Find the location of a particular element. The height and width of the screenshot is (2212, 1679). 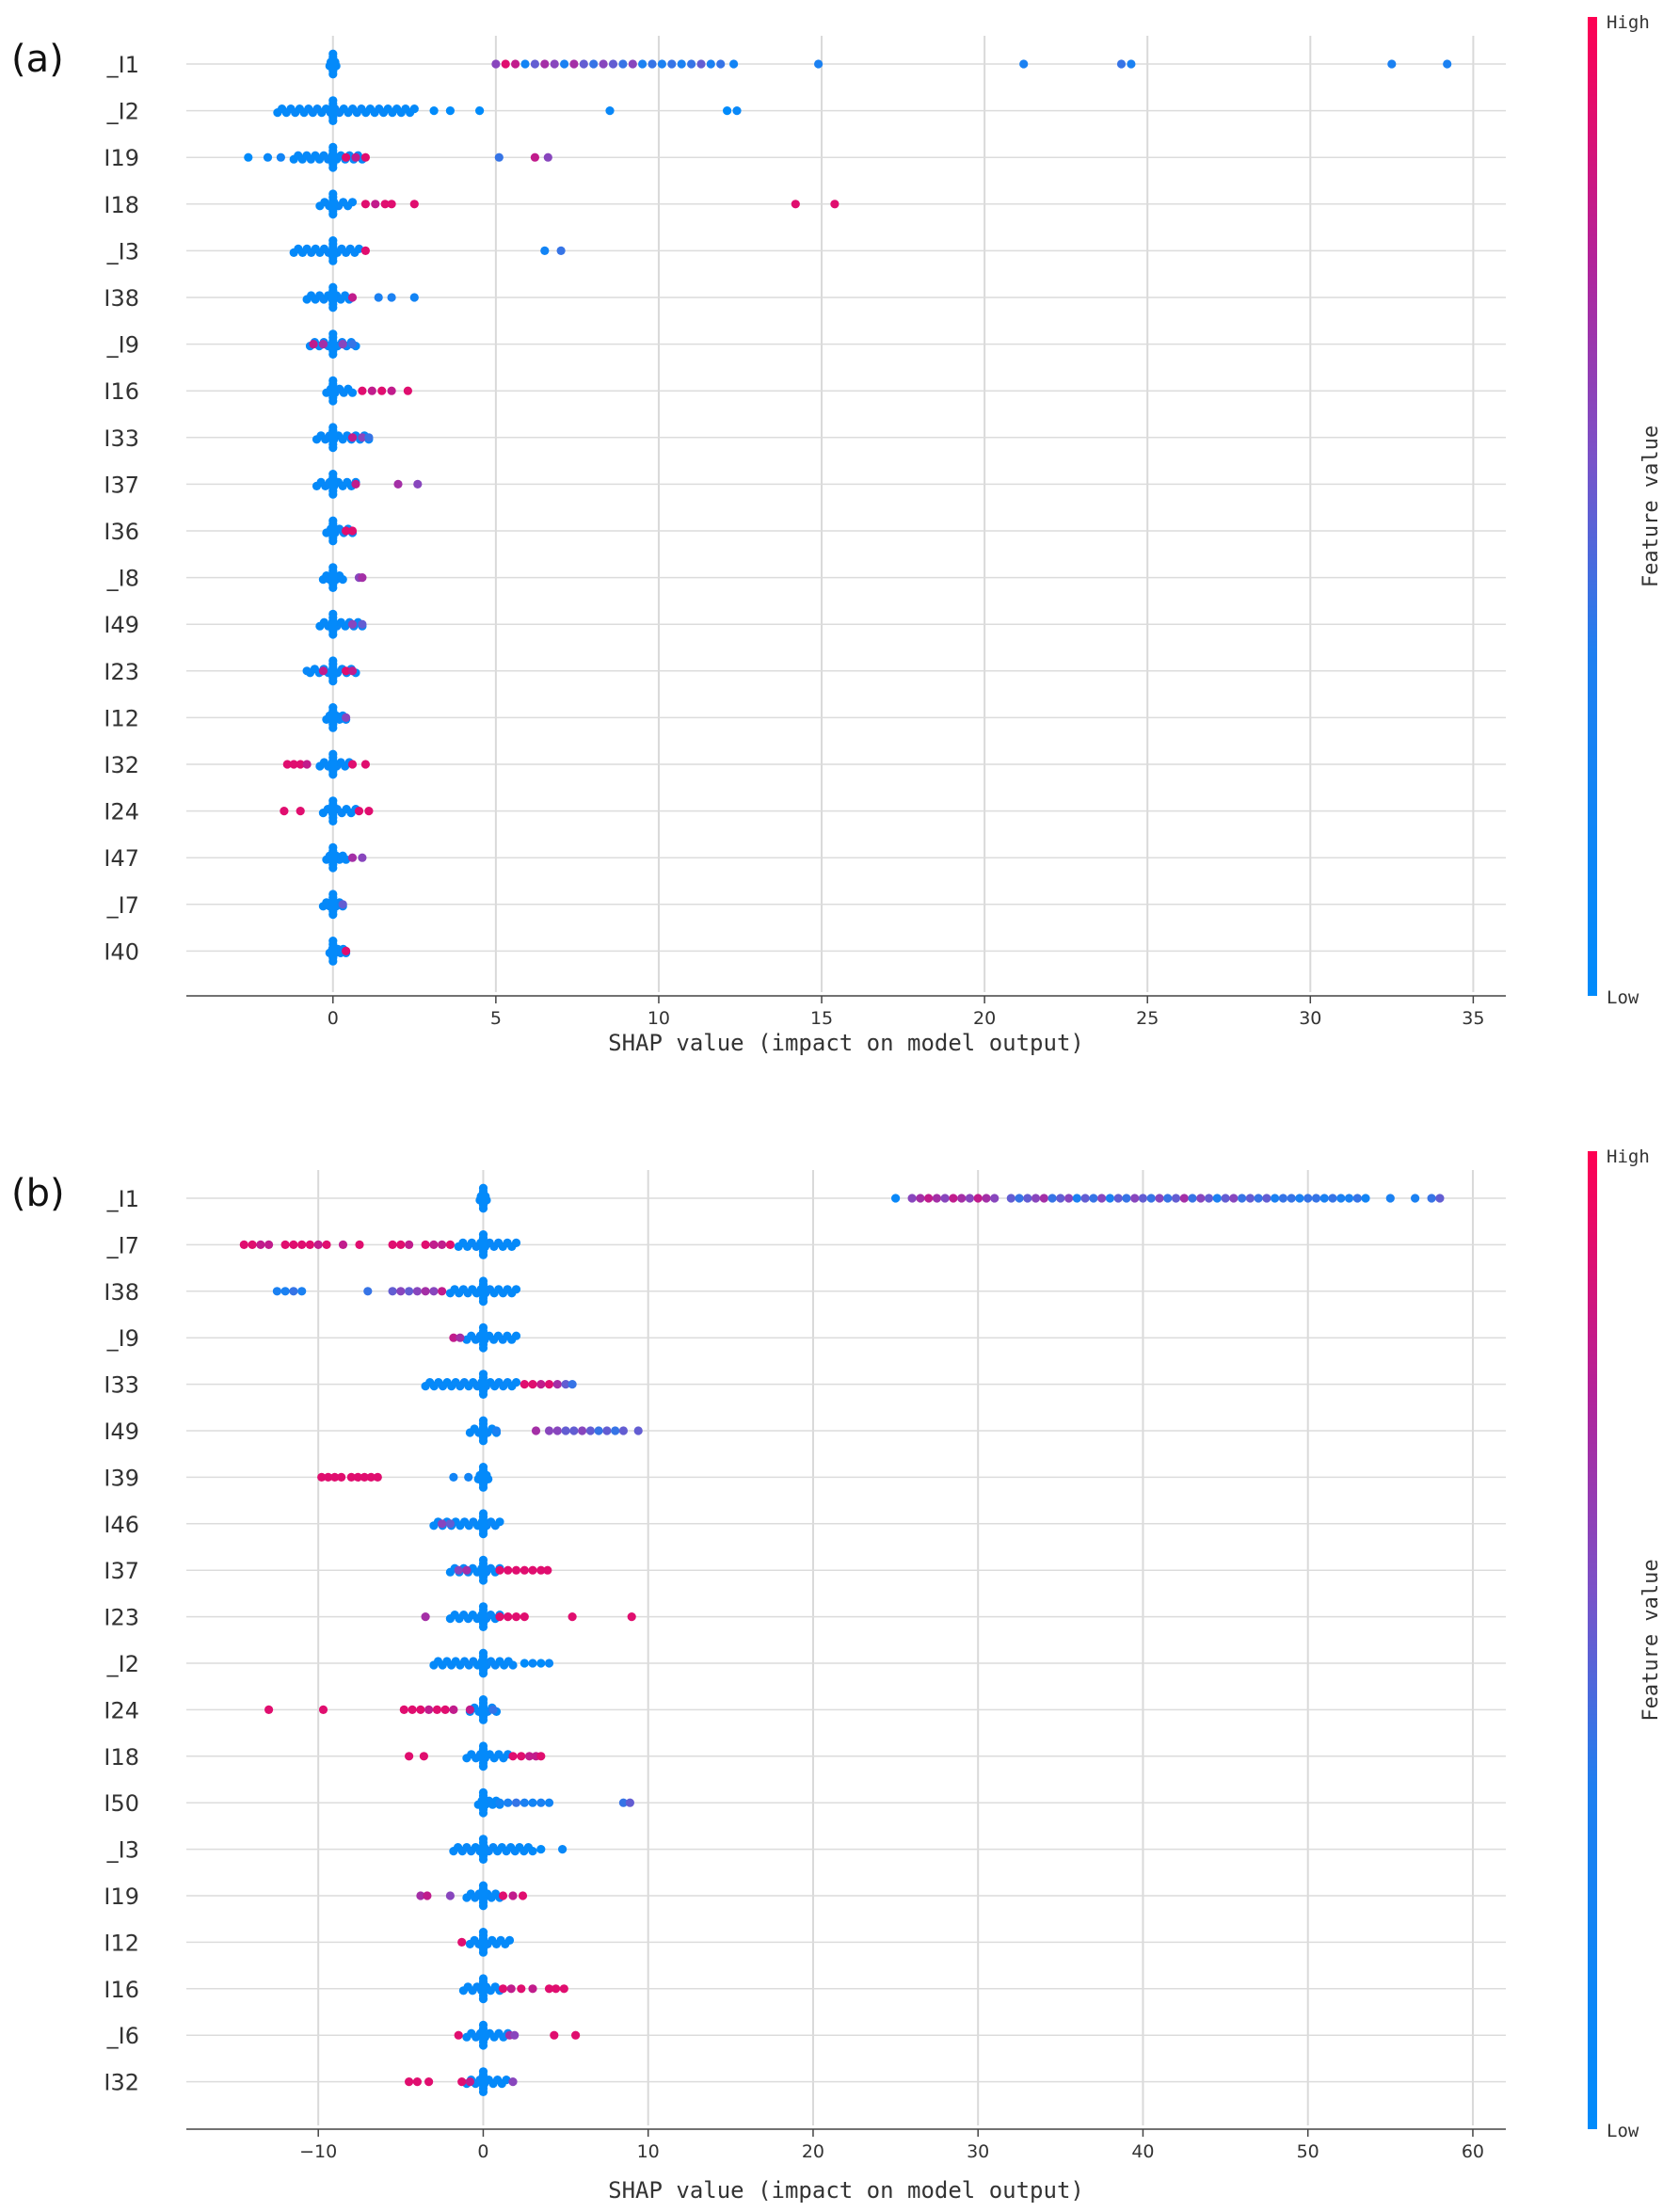

x-tick-label: 35 is located at coordinates (1473, 1018).